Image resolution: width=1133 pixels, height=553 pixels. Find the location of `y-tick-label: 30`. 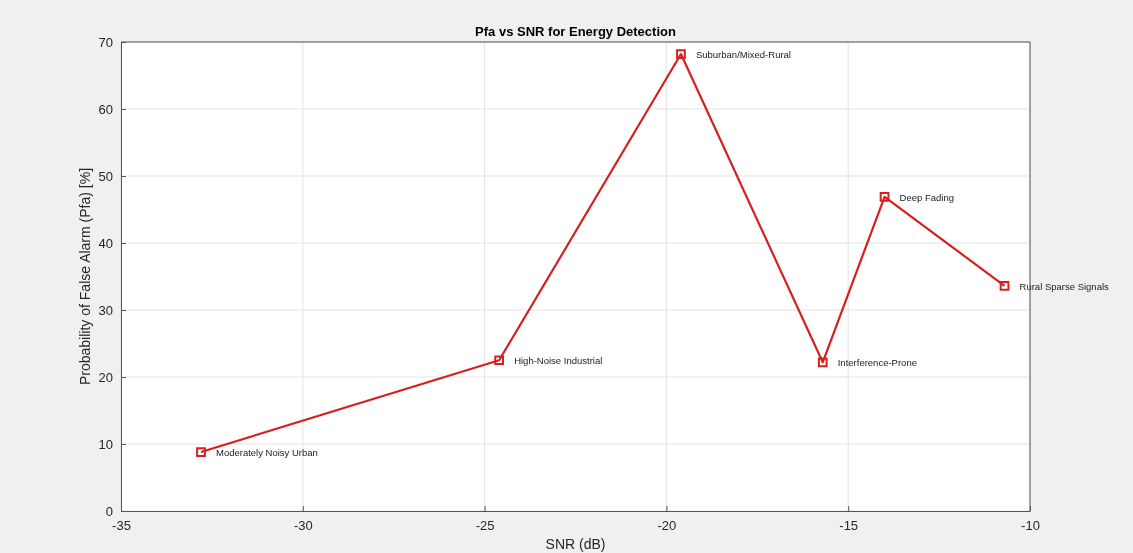

y-tick-label: 30 is located at coordinates (105, 310).